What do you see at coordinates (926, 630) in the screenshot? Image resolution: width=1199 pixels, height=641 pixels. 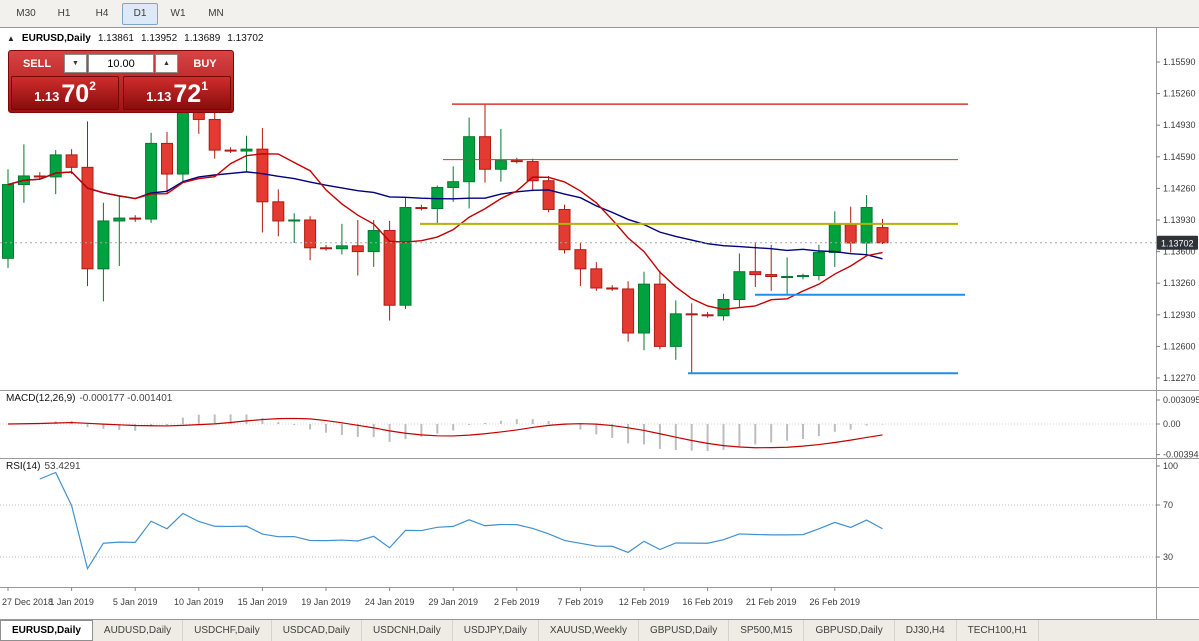 I see `chart-tab-dj30-h4: DJ30,H4` at bounding box center [926, 630].